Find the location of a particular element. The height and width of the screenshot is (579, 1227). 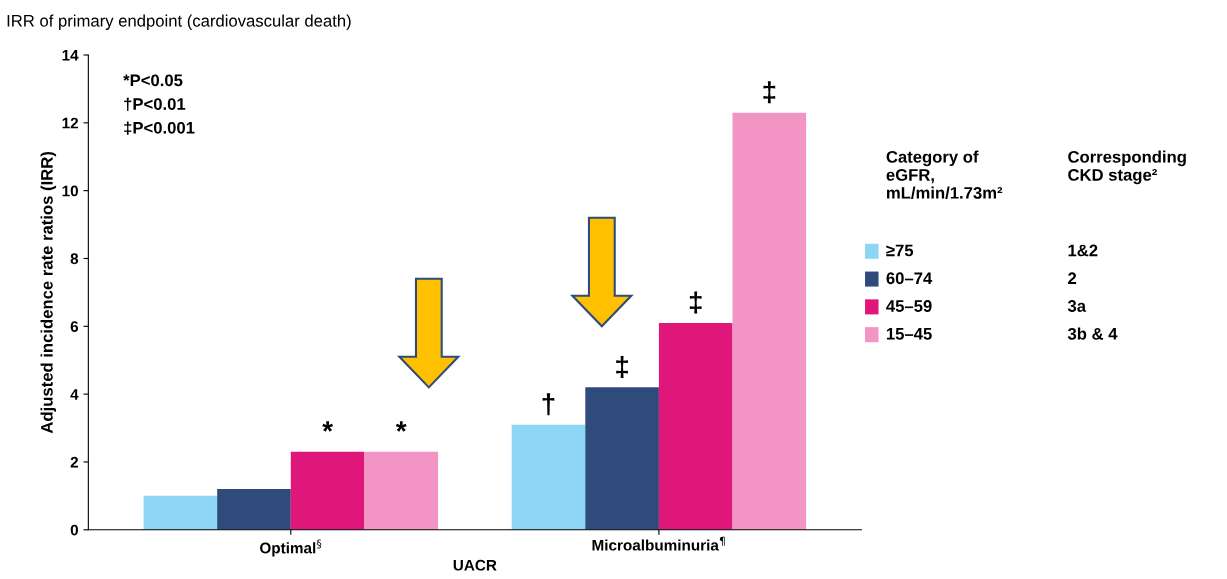

y-tick-label: 8 is located at coordinates (74, 259).